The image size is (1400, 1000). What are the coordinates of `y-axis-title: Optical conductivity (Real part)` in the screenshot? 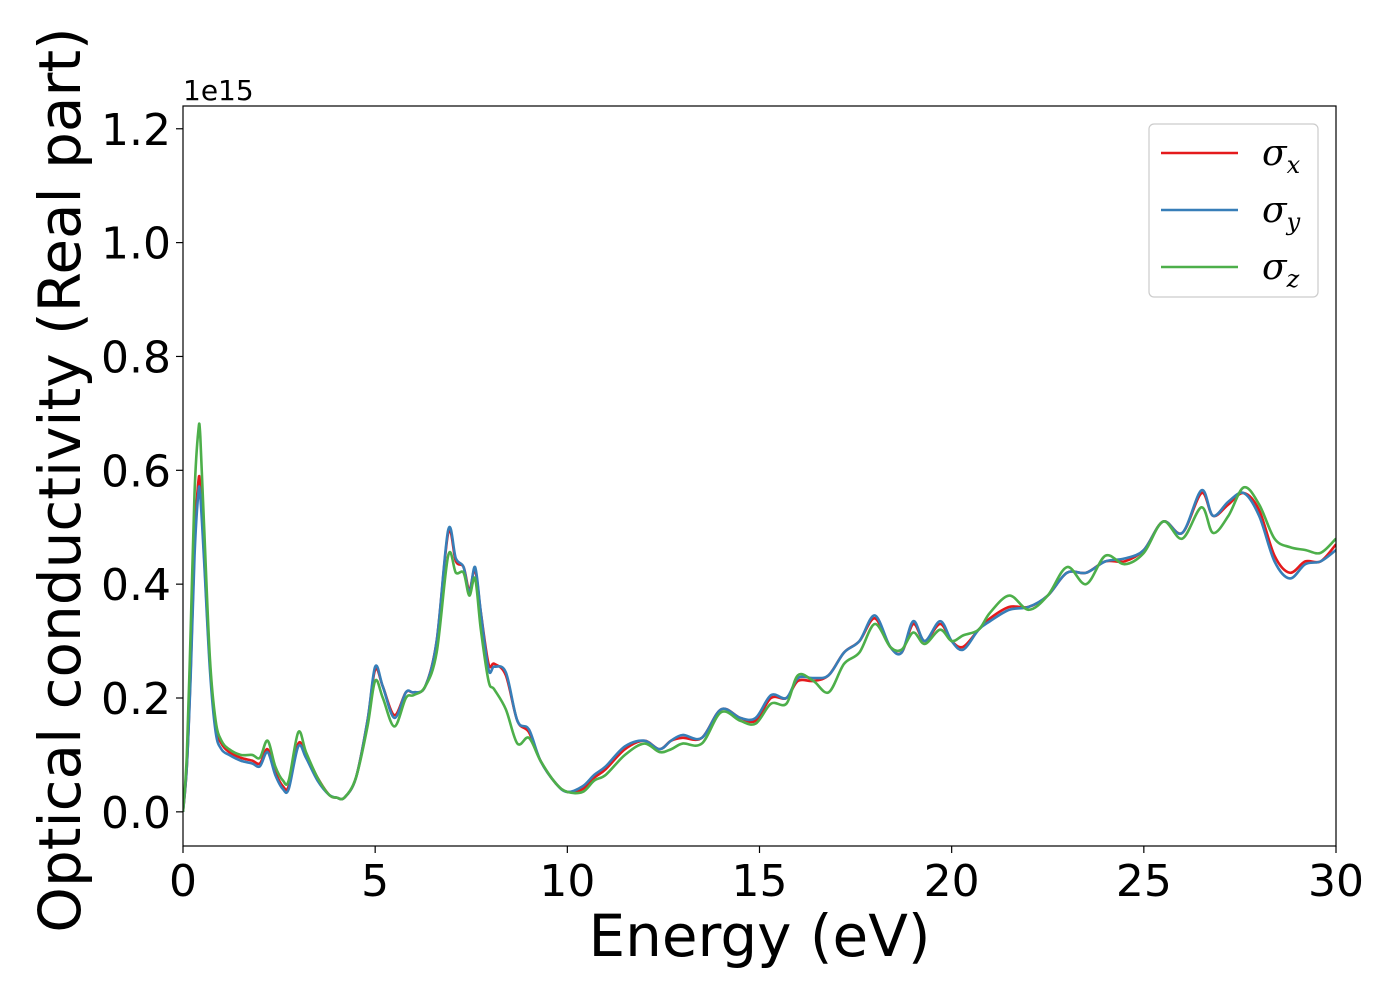 It's located at (60, 479).